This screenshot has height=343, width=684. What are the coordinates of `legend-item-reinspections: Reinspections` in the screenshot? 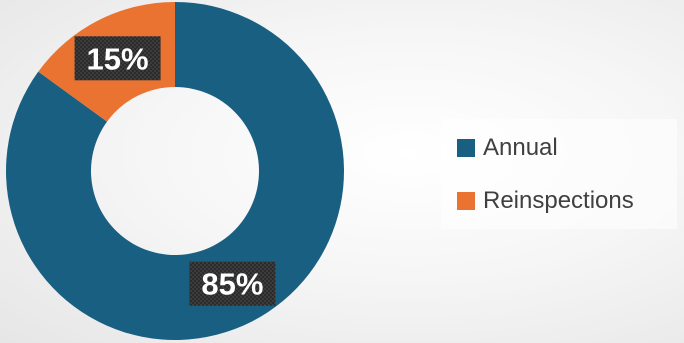 It's located at (545, 201).